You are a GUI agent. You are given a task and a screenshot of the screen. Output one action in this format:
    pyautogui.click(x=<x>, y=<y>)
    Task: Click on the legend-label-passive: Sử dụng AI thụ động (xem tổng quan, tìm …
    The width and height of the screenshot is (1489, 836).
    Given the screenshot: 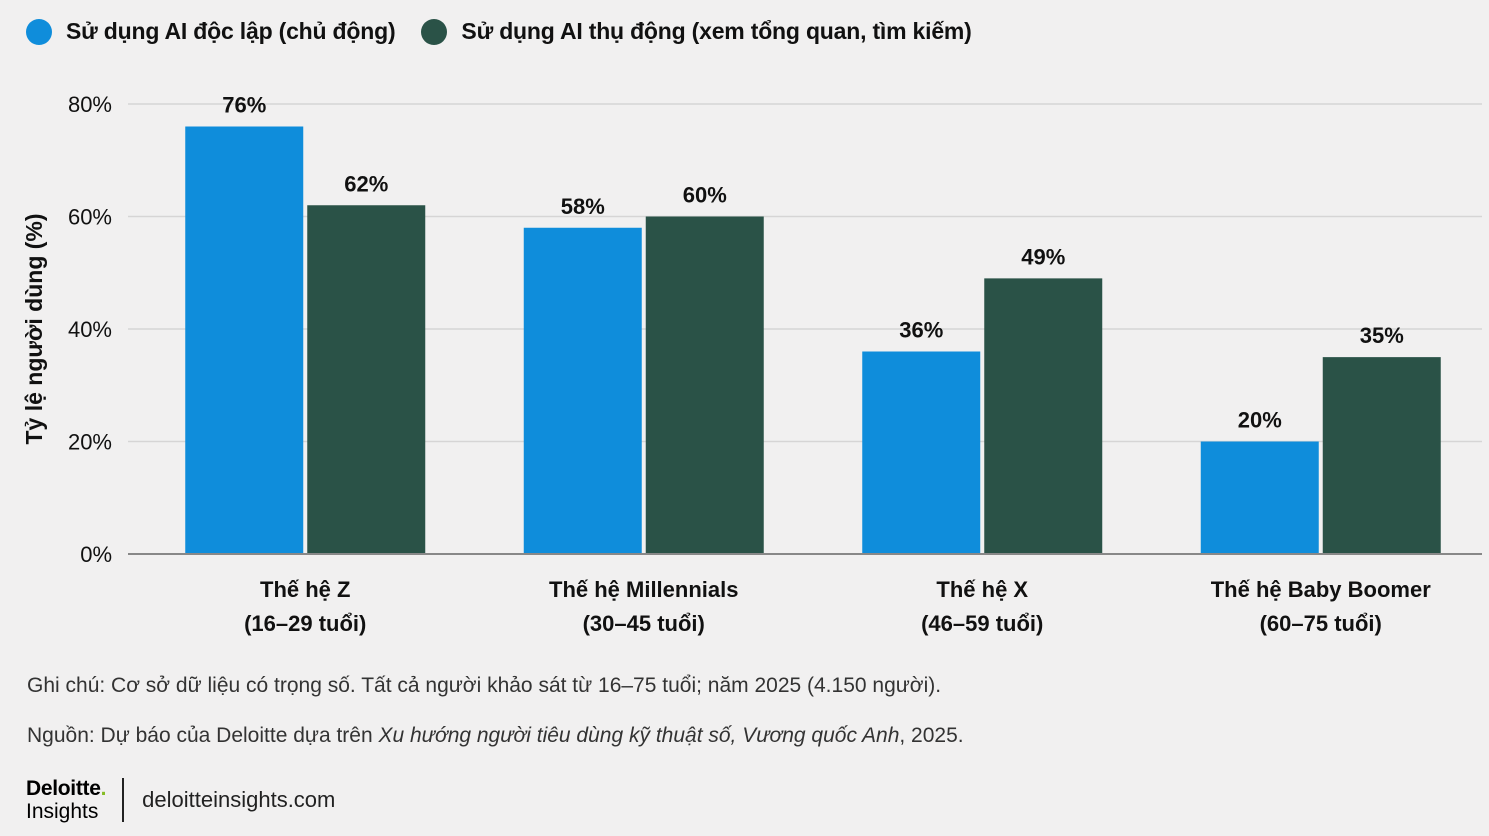 What is the action you would take?
    pyautogui.click(x=716, y=31)
    